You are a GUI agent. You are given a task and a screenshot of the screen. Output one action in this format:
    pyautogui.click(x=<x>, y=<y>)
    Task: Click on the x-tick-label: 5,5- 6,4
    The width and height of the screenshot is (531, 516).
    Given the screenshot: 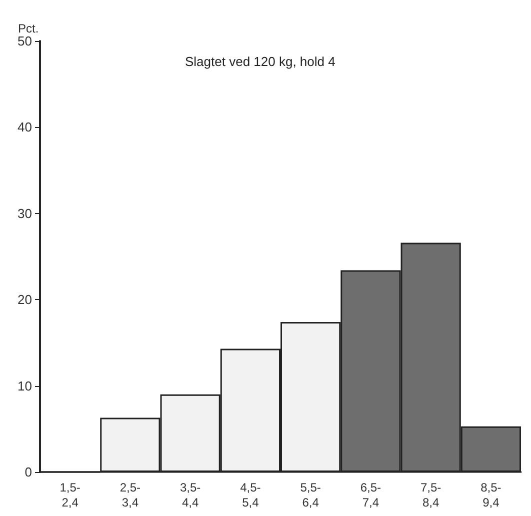 What is the action you would take?
    pyautogui.click(x=310, y=495)
    